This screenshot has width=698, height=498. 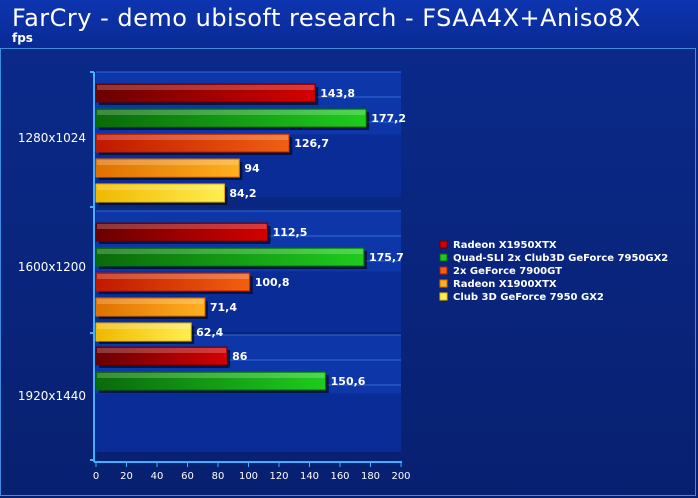 What do you see at coordinates (386, 257) in the screenshot?
I see `value-label: 175,7` at bounding box center [386, 257].